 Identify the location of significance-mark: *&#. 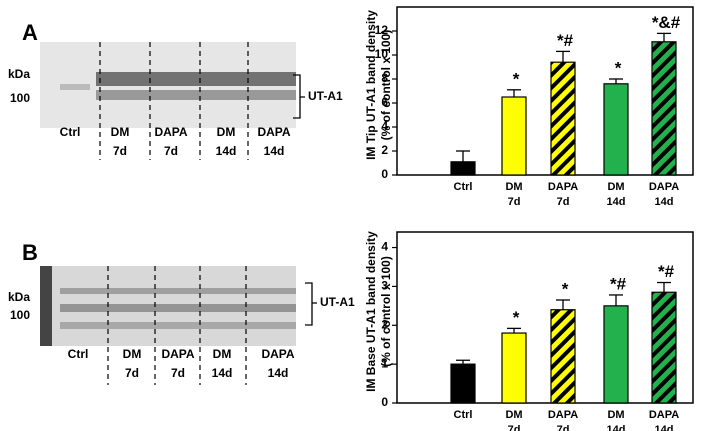
(666, 22).